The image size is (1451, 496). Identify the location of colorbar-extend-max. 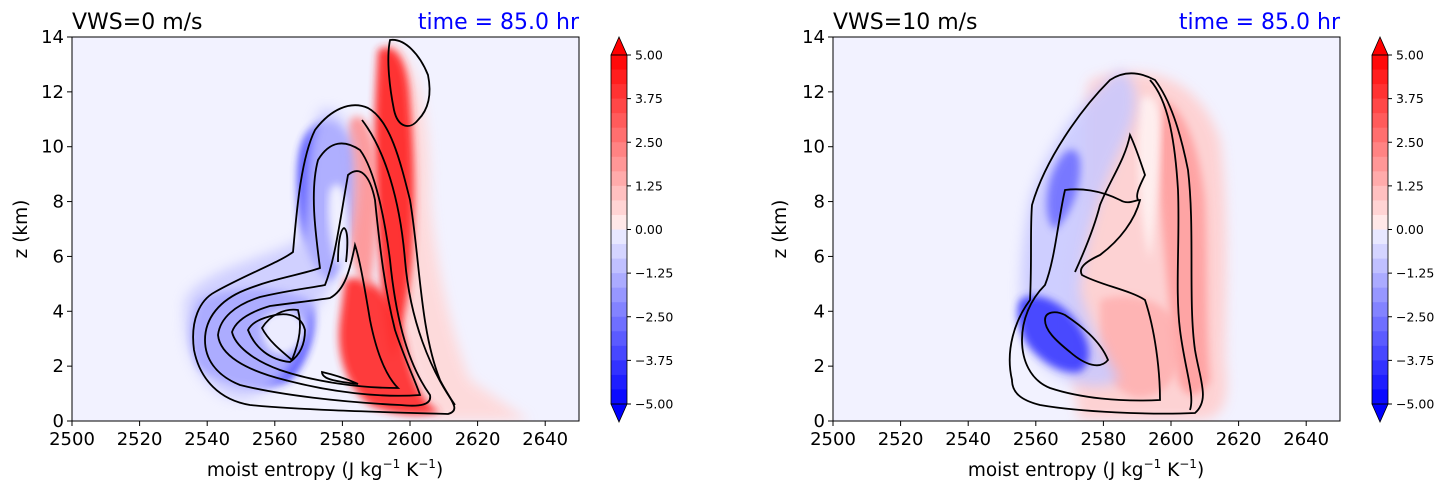
(619, 46).